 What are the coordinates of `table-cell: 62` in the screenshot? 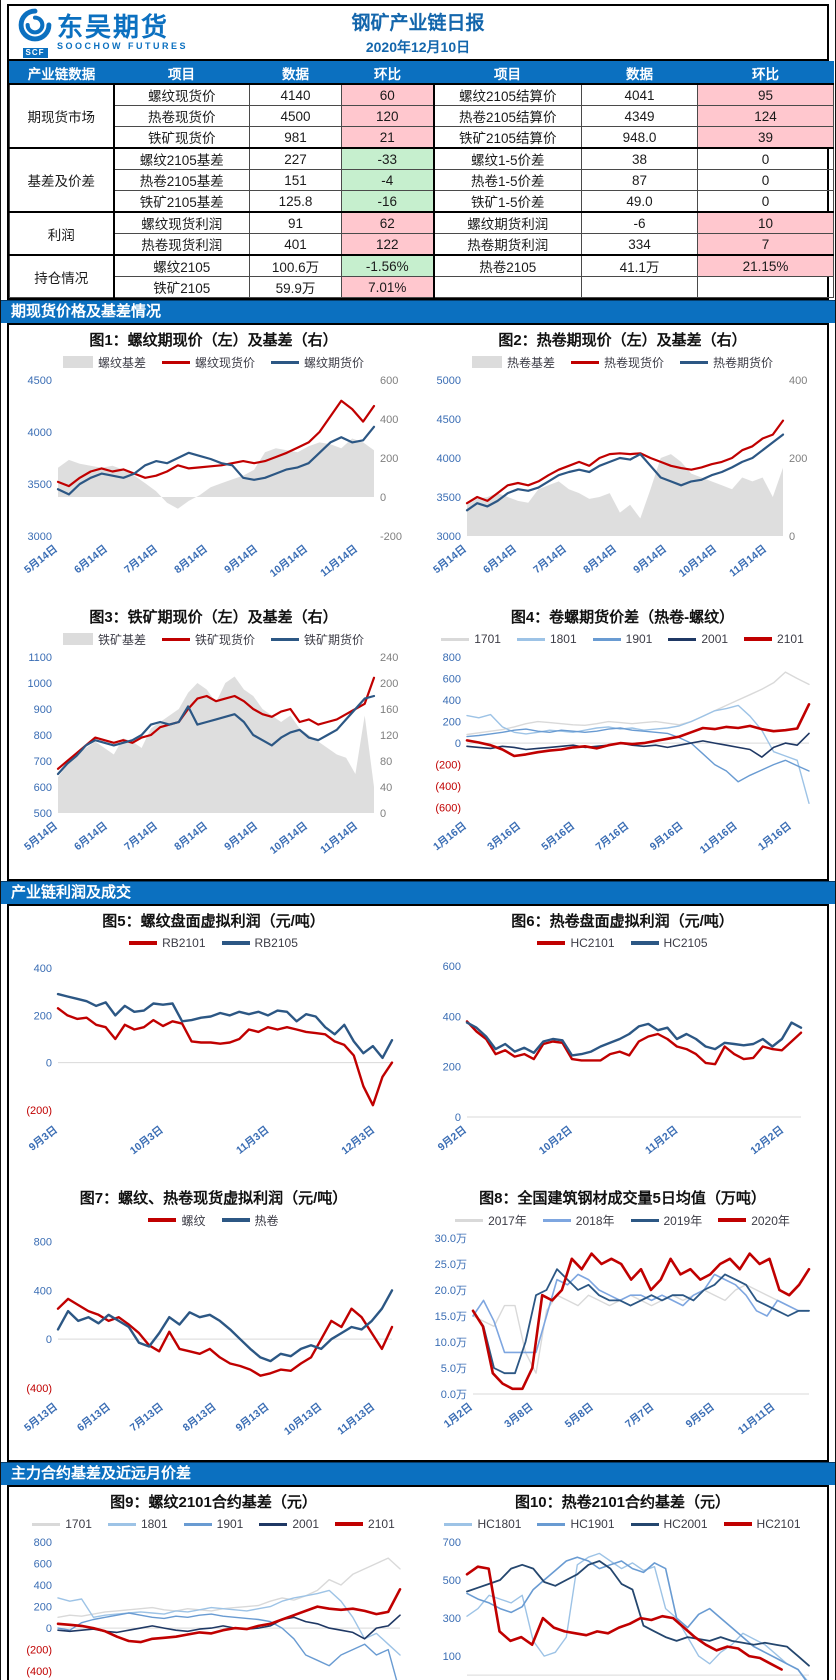 It's located at (388, 222).